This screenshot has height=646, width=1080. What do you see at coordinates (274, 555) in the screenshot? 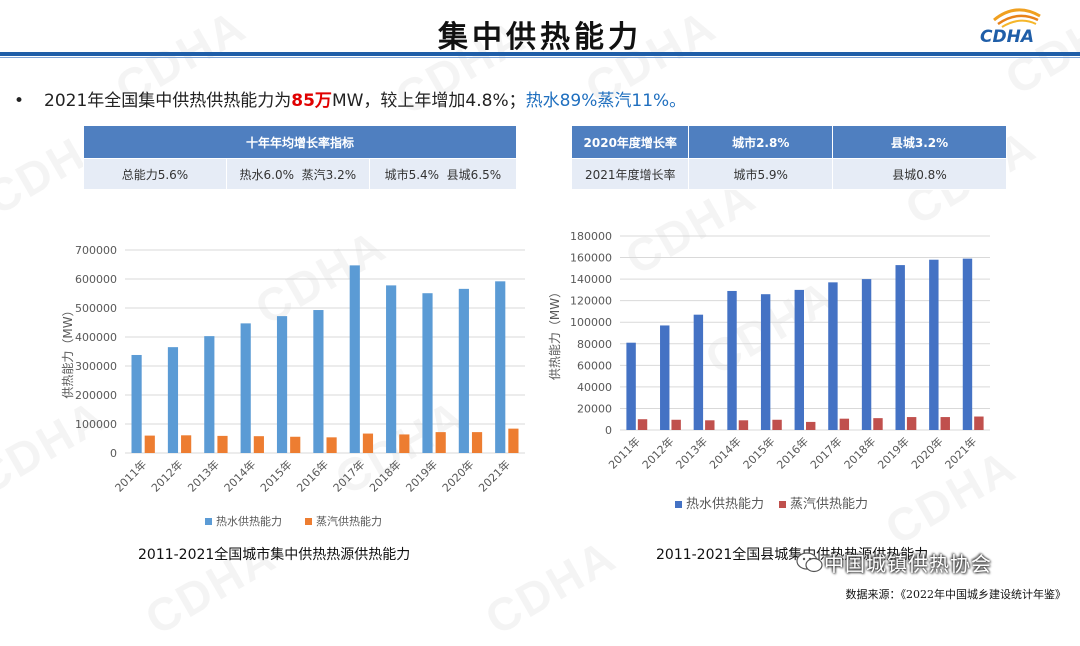
I see `city-chart-caption: 2011-2021全国城市集中供热热源供热能力` at bounding box center [274, 555].